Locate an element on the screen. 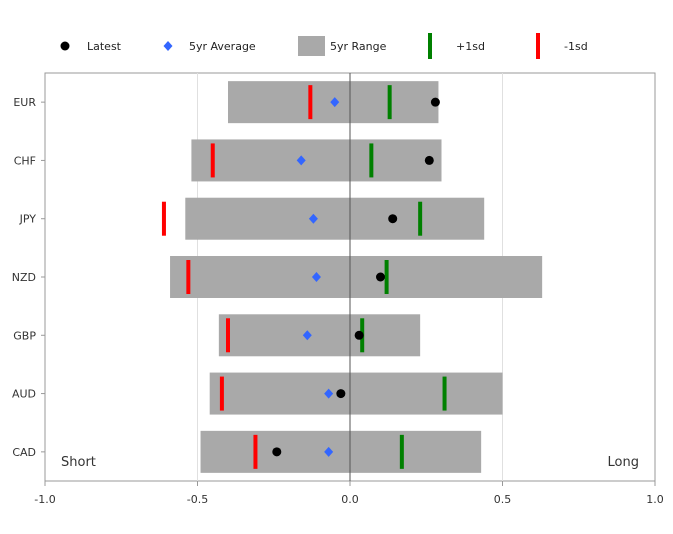  x-tick-label: -0.5 is located at coordinates (197, 499).